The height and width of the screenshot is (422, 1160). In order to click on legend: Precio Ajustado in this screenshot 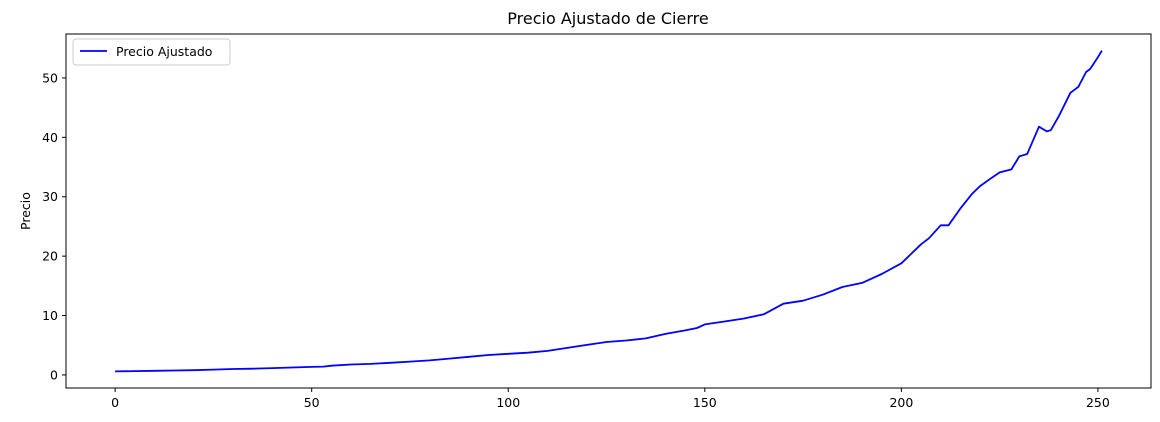, I will do `click(151, 52)`.